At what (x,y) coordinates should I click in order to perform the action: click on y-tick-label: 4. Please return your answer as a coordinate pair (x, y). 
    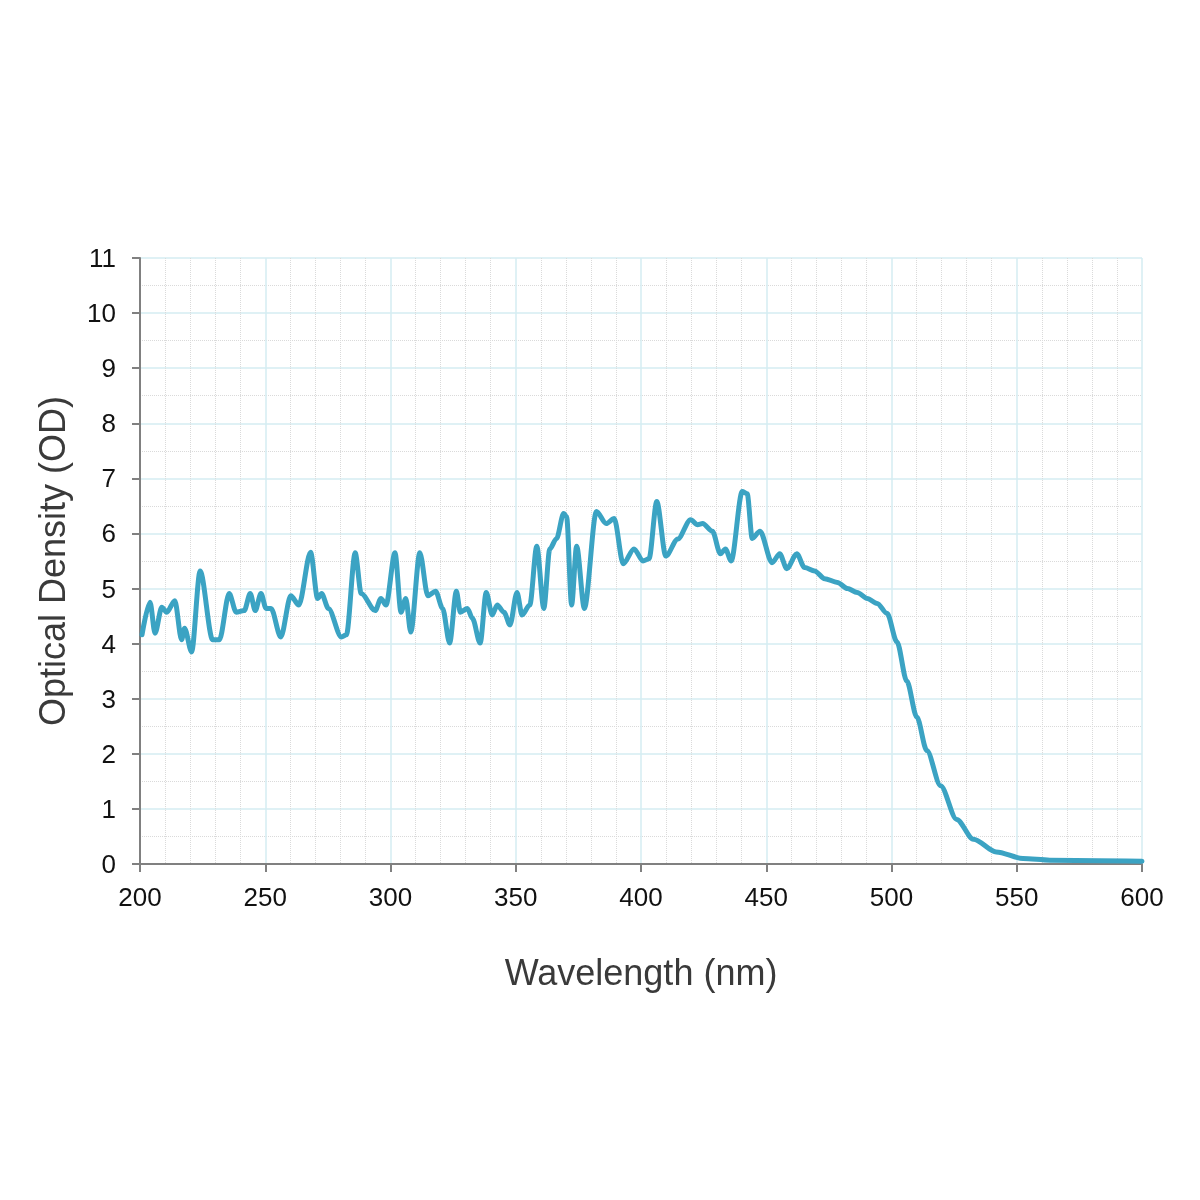
    Looking at the image, I should click on (108, 643).